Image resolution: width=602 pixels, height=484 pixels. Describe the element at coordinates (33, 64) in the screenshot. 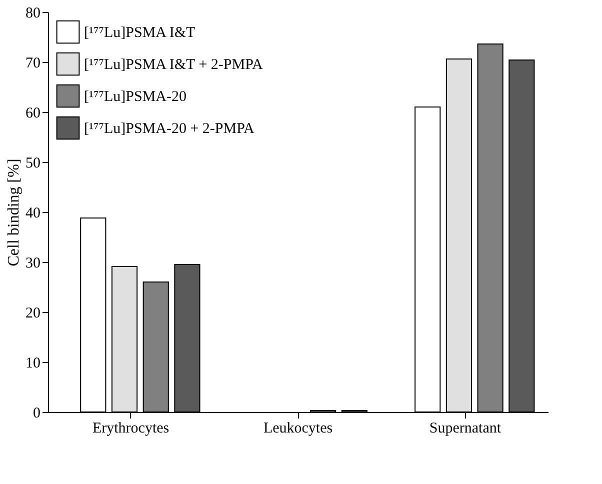

I see `y-tick-label: 70` at that location.